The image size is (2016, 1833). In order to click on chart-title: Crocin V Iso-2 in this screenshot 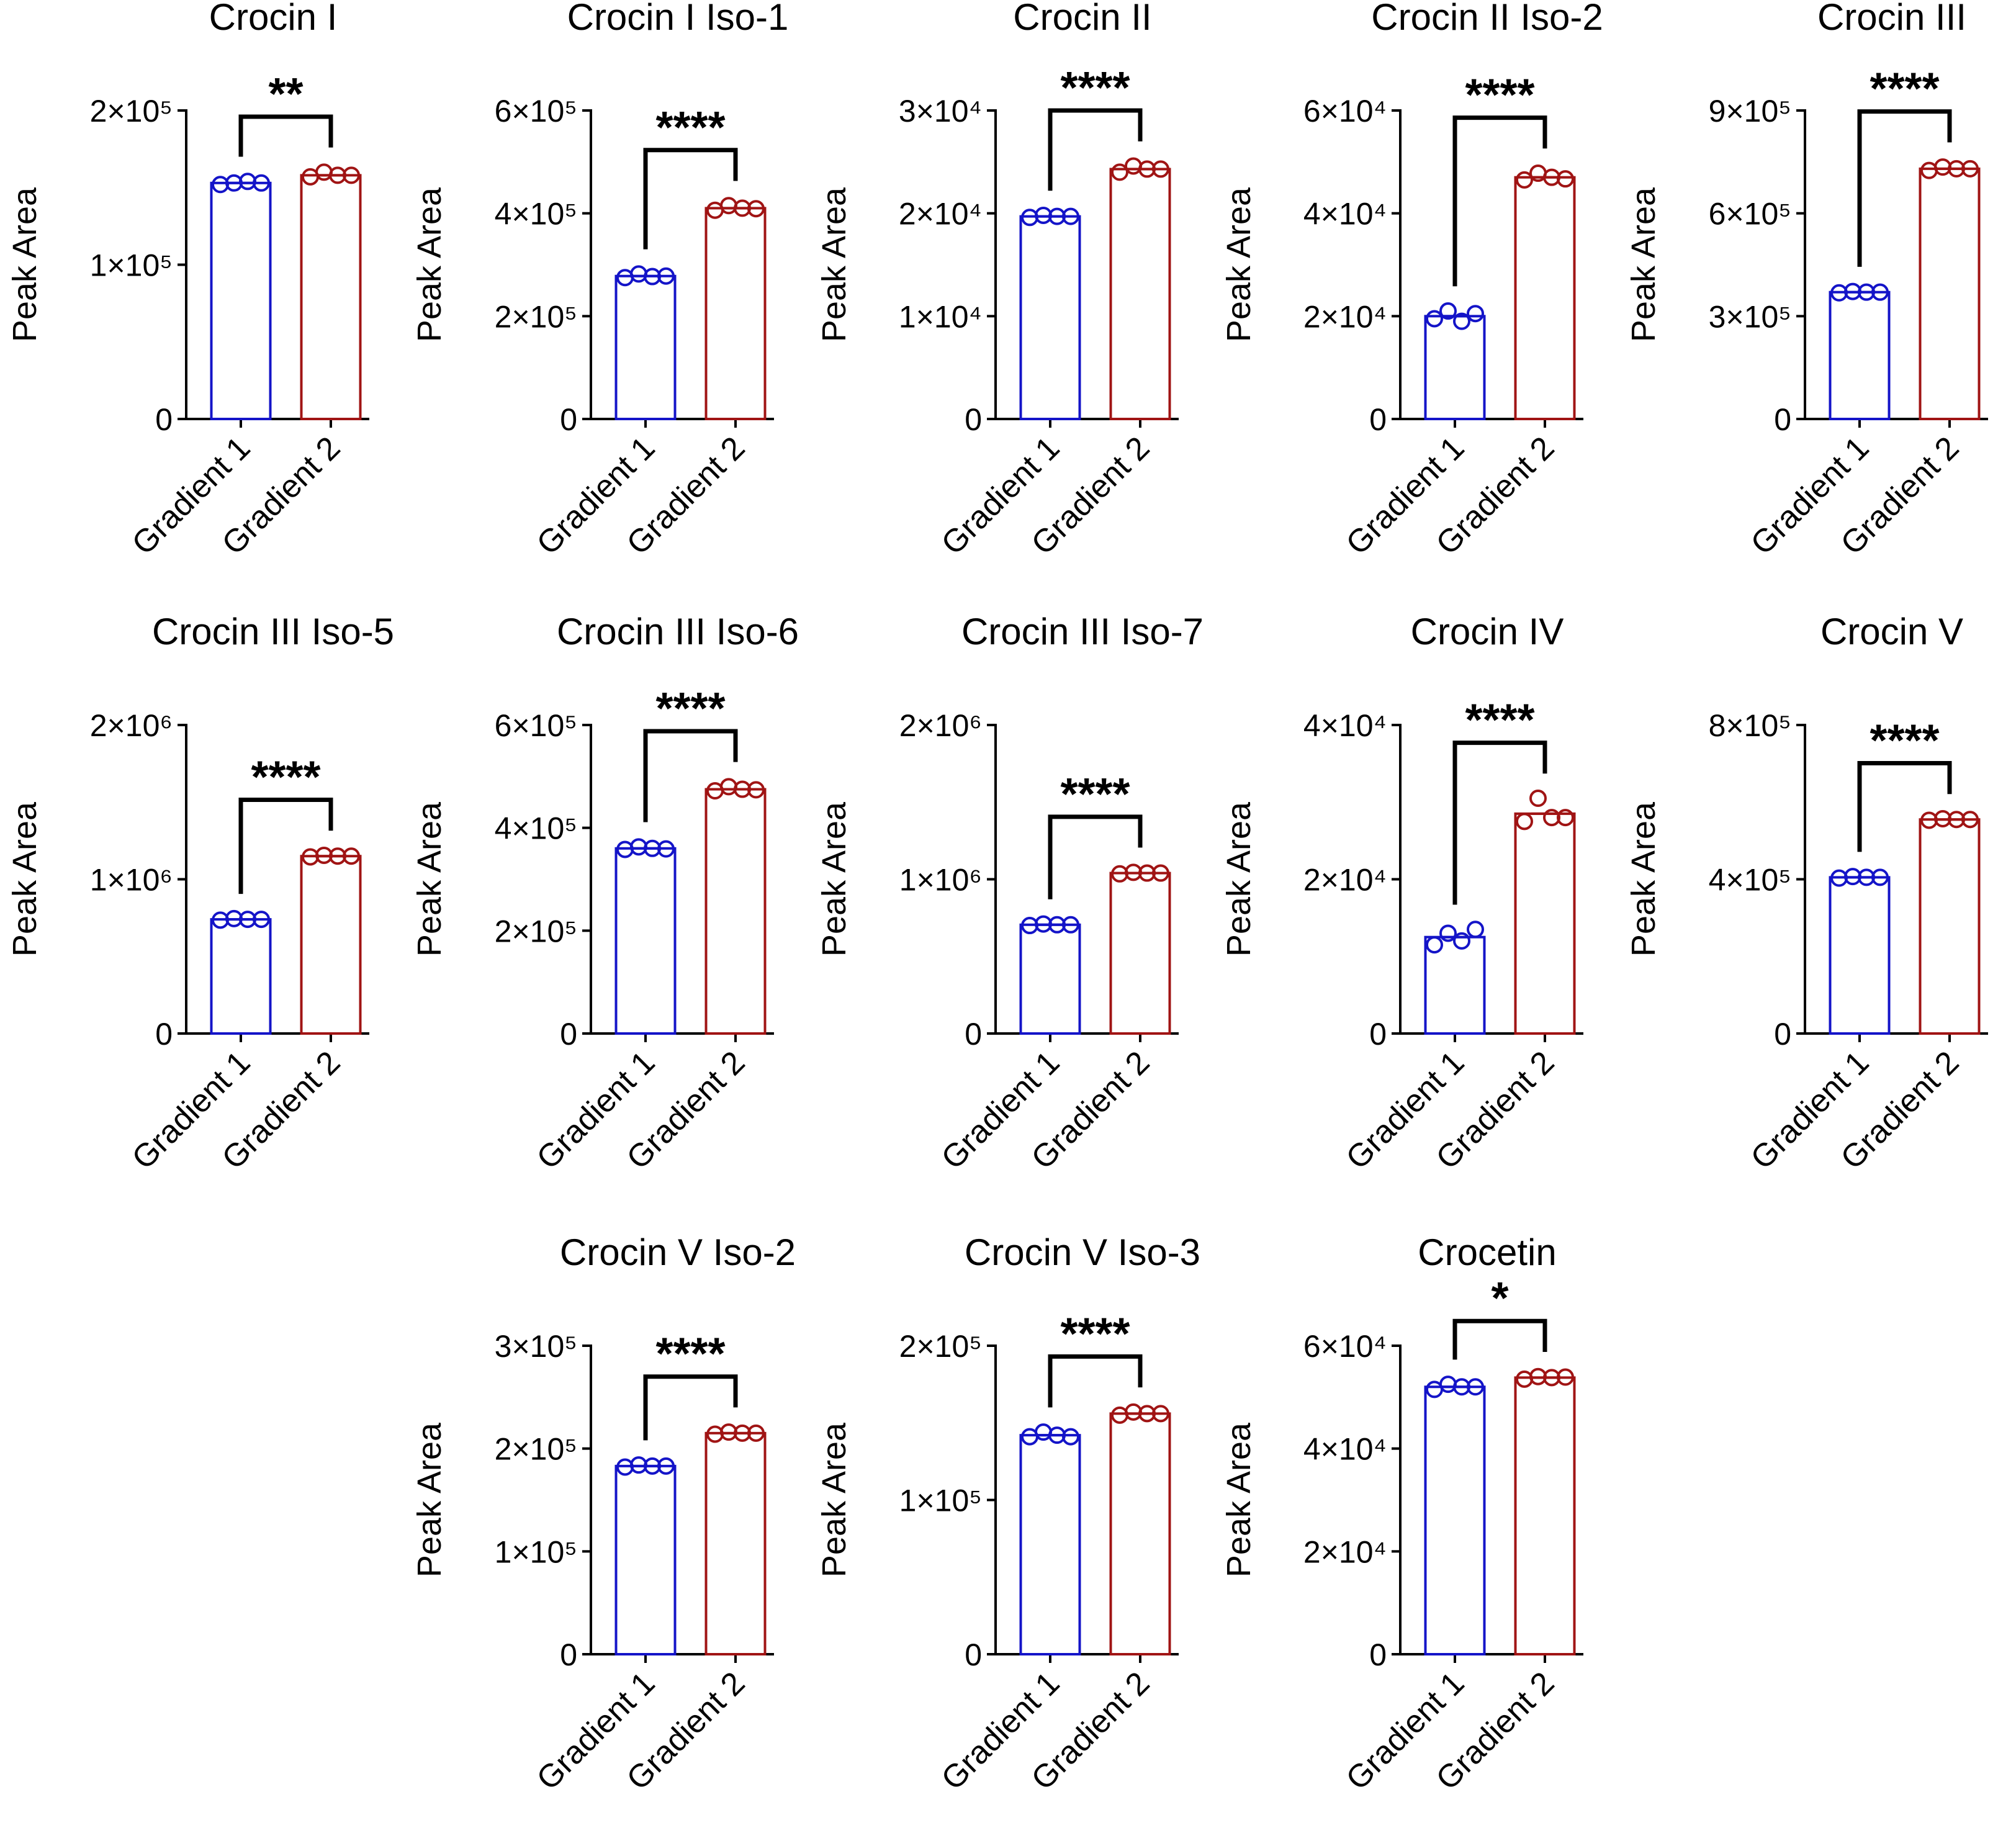, I will do `click(678, 1252)`.